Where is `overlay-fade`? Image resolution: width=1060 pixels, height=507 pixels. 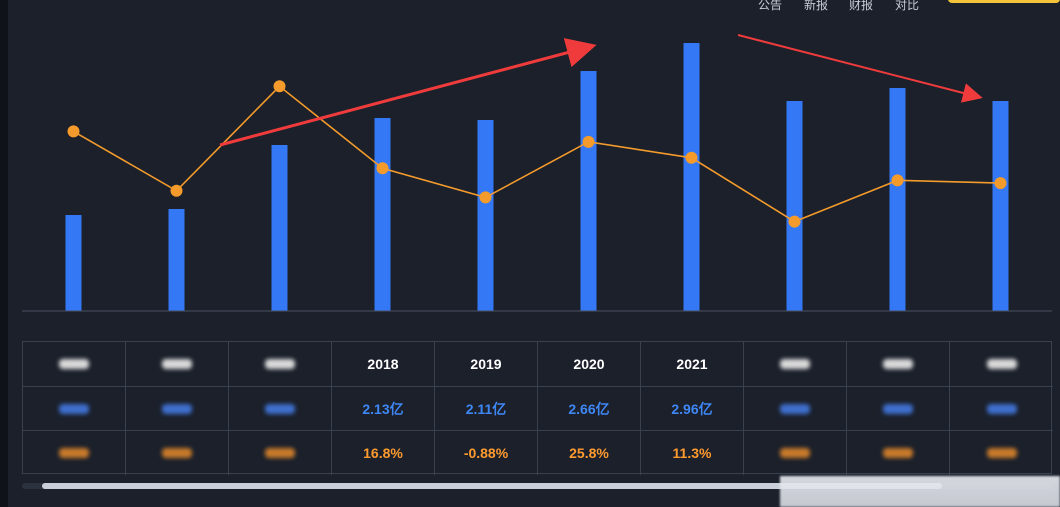
overlay-fade is located at coordinates (920, 491).